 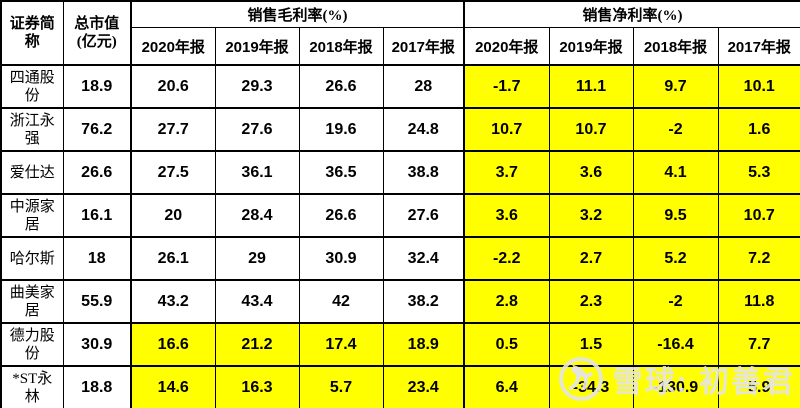 What do you see at coordinates (297, 14) in the screenshot?
I see `header-gross-margin-group: 销售毛利率(%)` at bounding box center [297, 14].